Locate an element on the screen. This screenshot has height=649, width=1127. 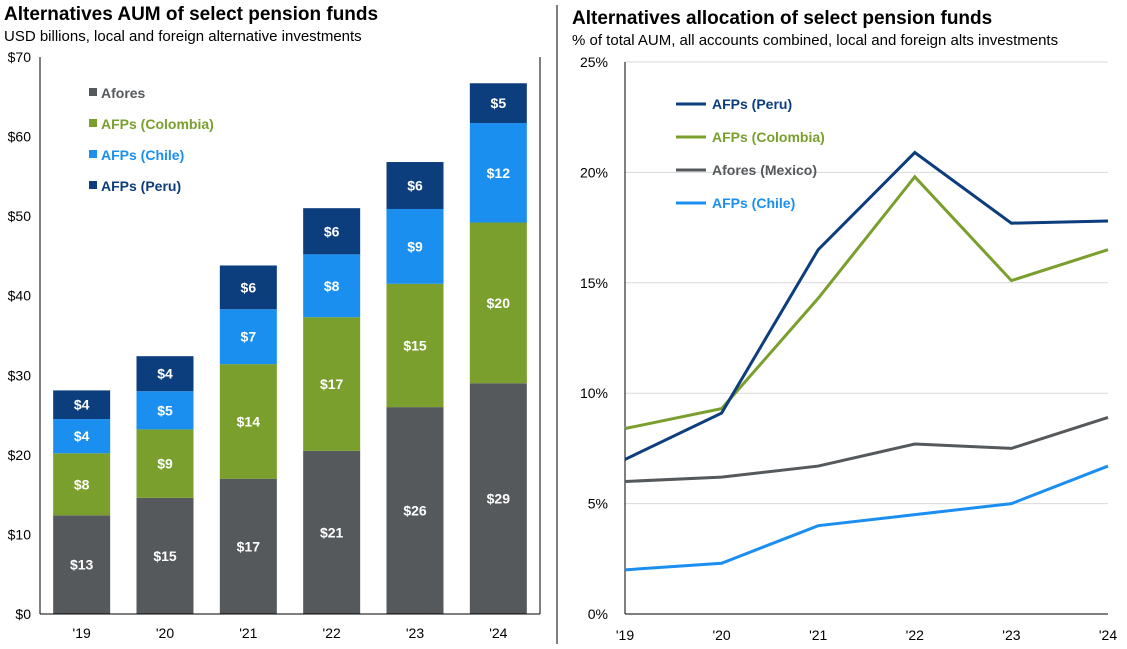
y-tick-label: $70 is located at coordinates (20, 57).